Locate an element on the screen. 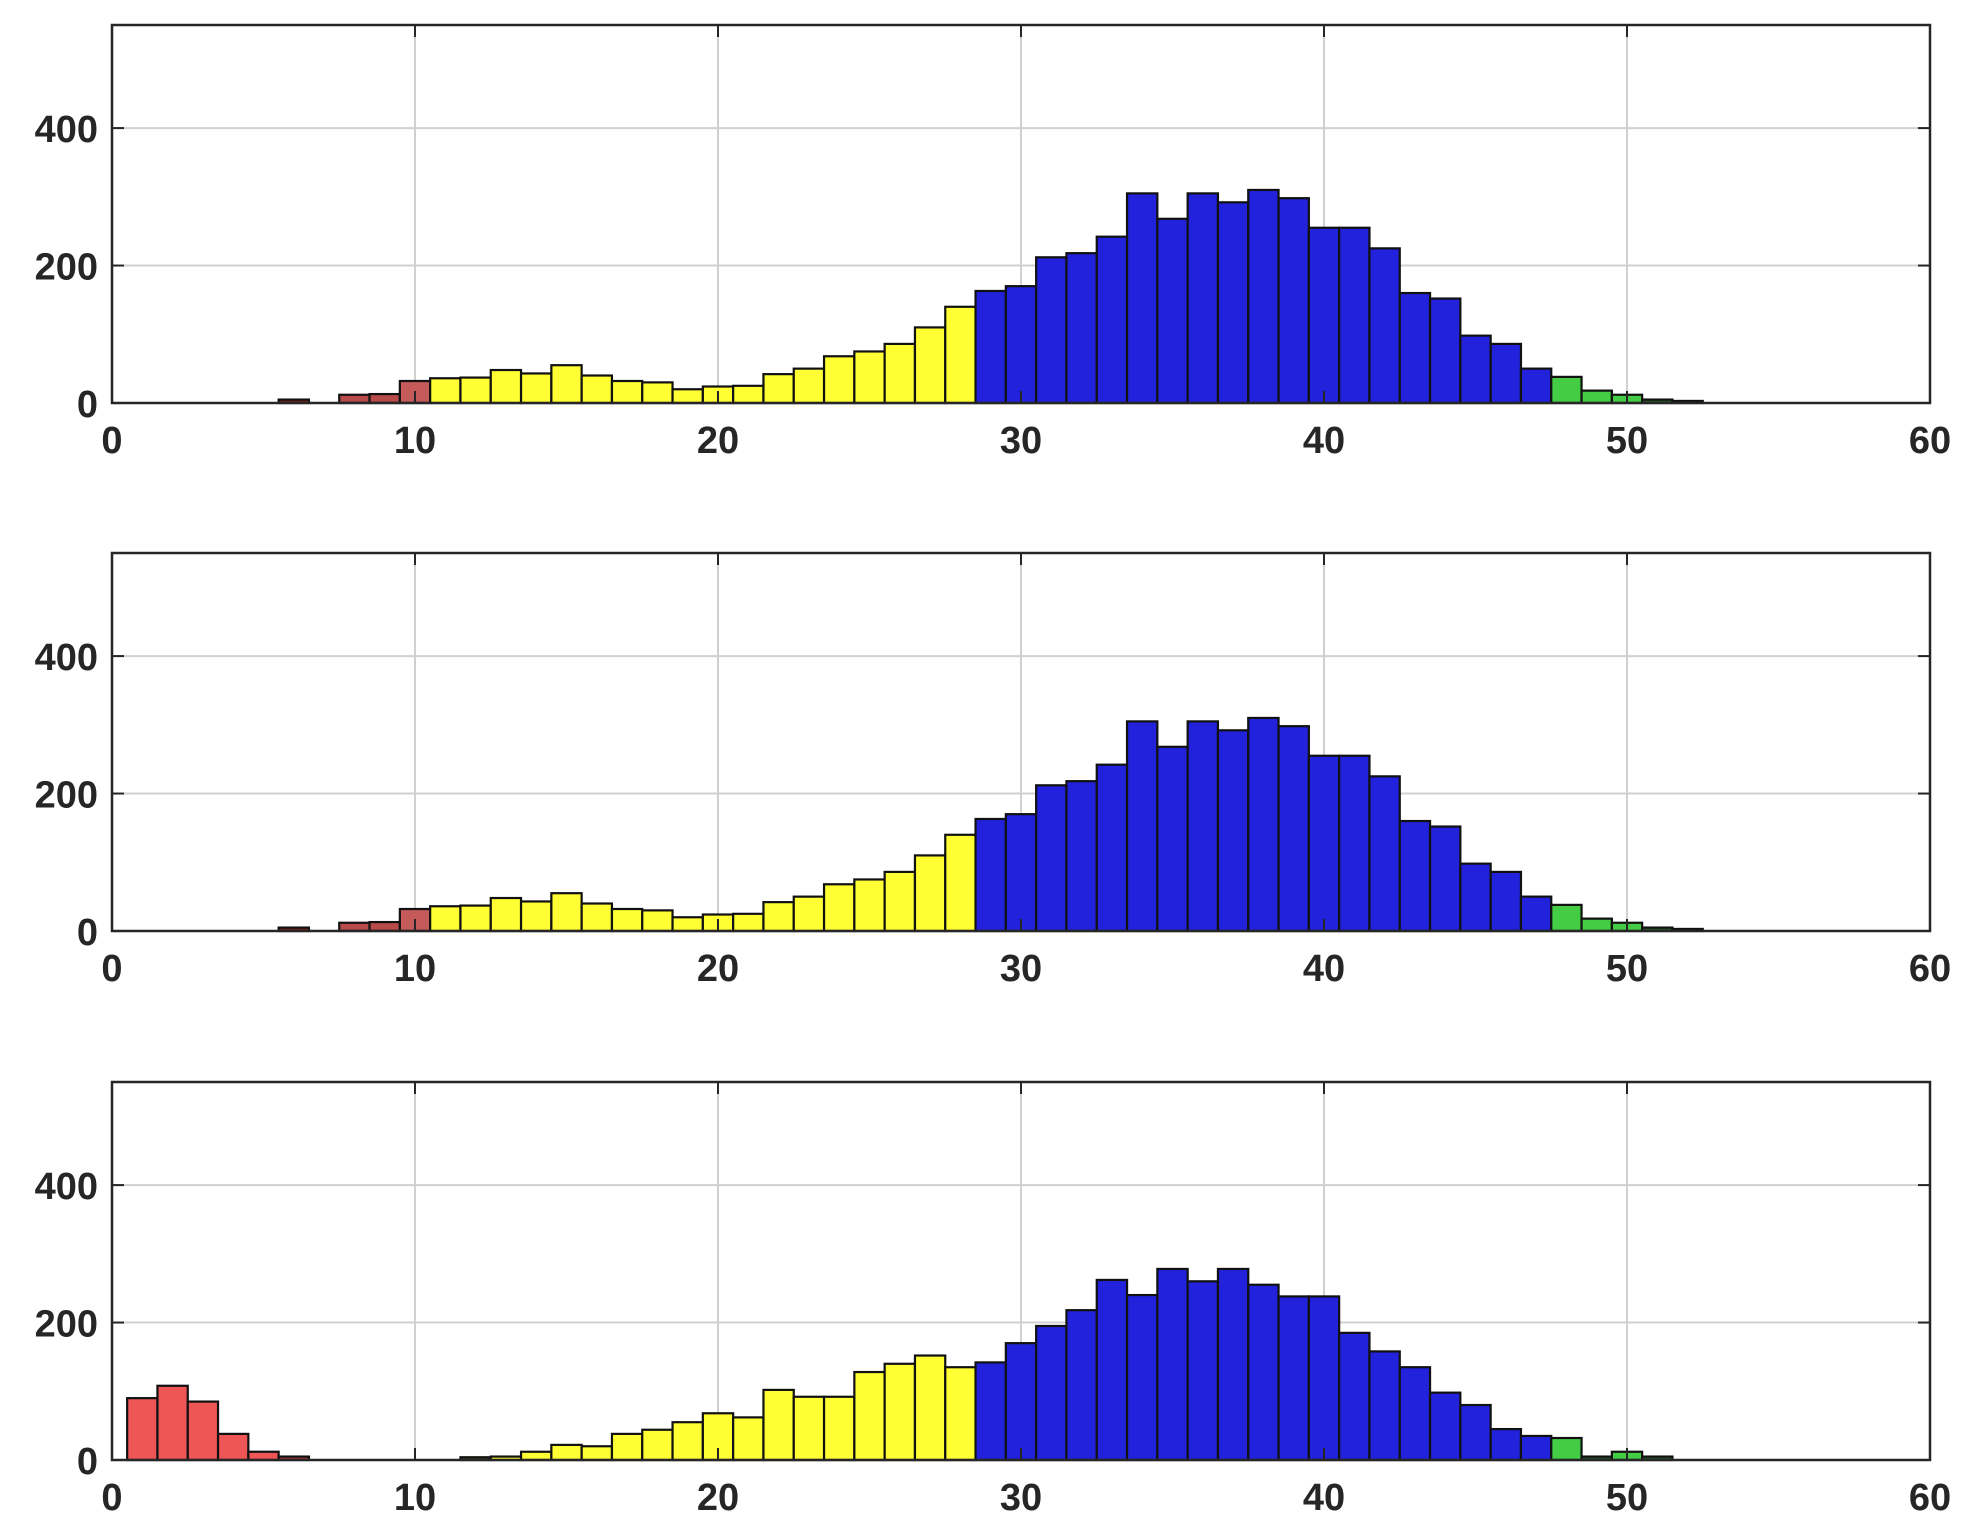 This screenshot has height=1540, width=1970. x-tick-label: 50 is located at coordinates (1627, 1498).